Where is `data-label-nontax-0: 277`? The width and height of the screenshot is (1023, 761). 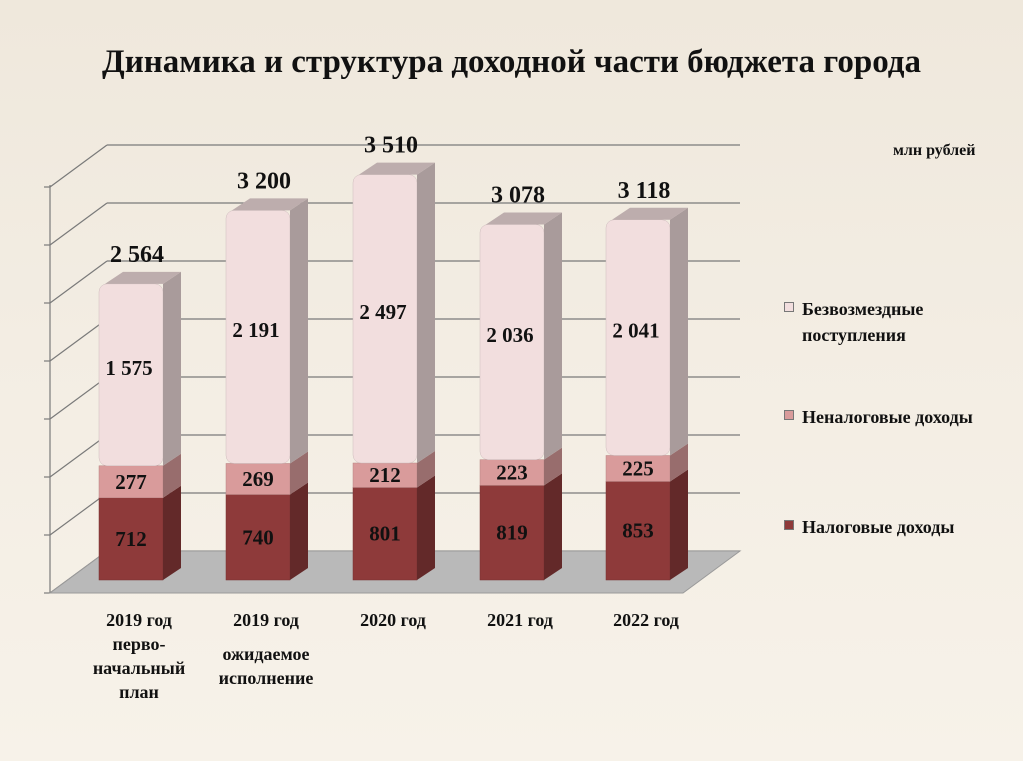
data-label-nontax-0: 277 is located at coordinates (131, 482).